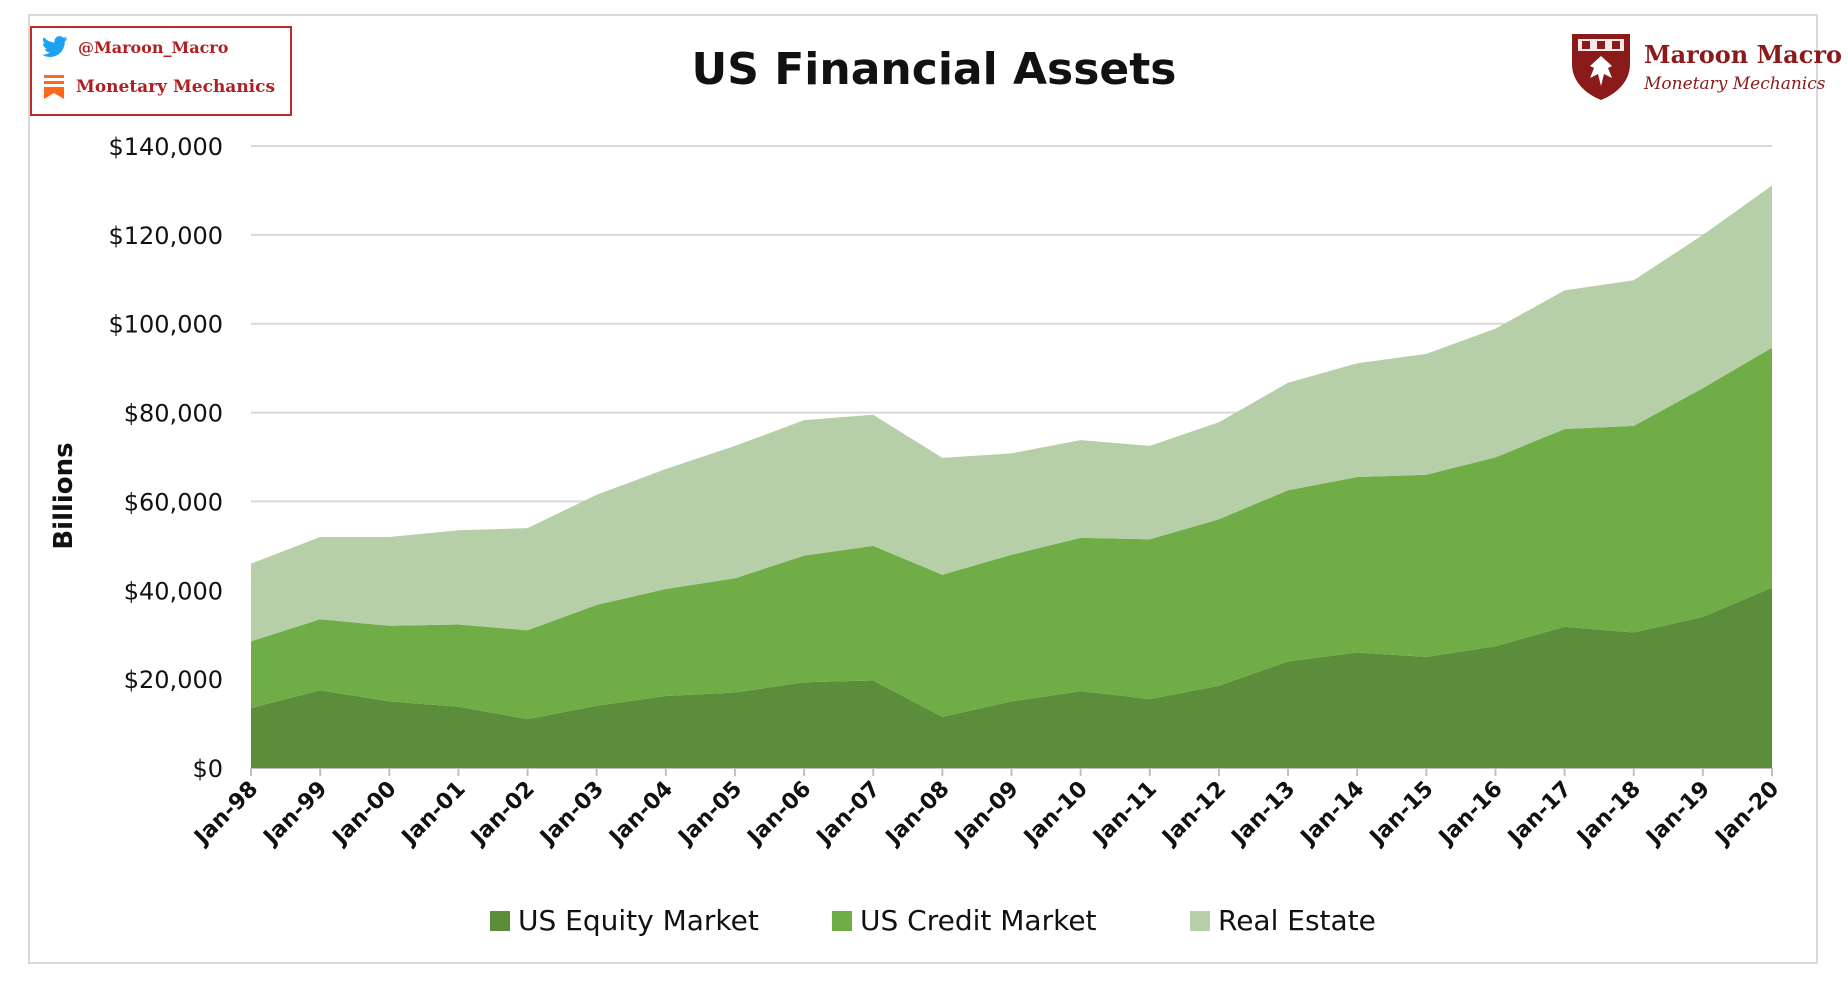 The width and height of the screenshot is (1848, 987). What do you see at coordinates (934, 69) in the screenshot?
I see `chart-title: US Financial Assets` at bounding box center [934, 69].